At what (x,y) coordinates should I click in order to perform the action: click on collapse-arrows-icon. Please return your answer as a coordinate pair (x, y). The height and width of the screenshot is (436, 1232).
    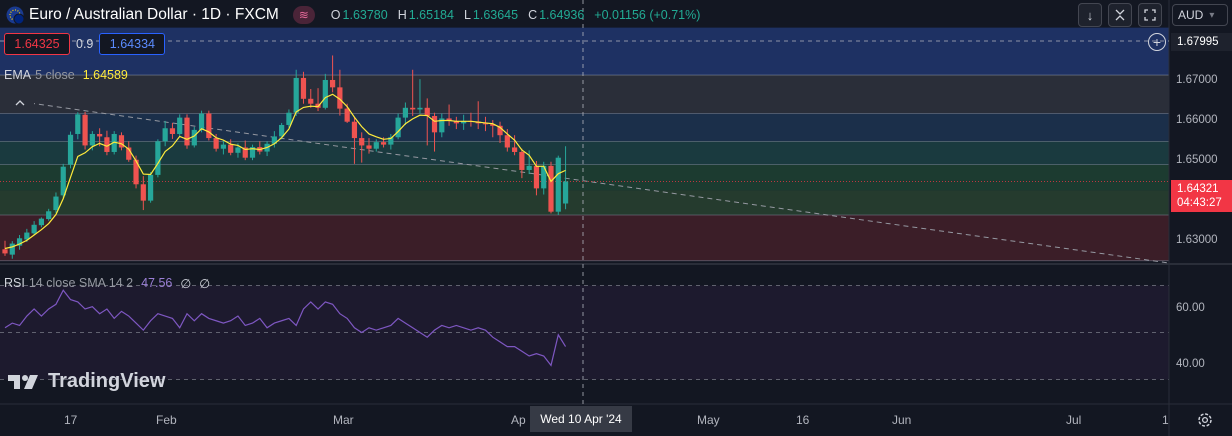
    Looking at the image, I should click on (1120, 15).